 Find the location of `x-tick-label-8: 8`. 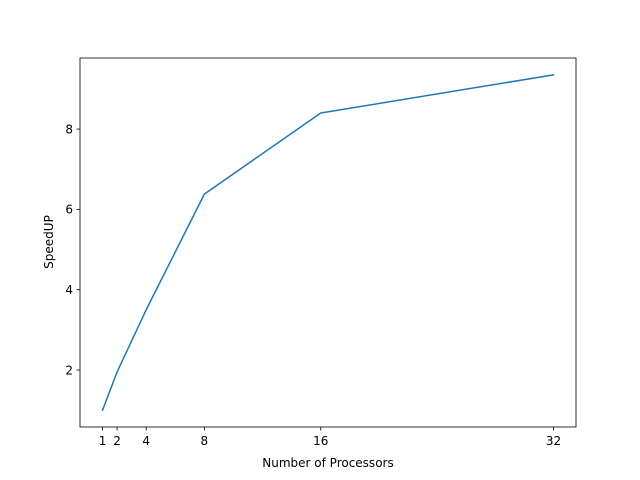

x-tick-label-8: 8 is located at coordinates (205, 441).